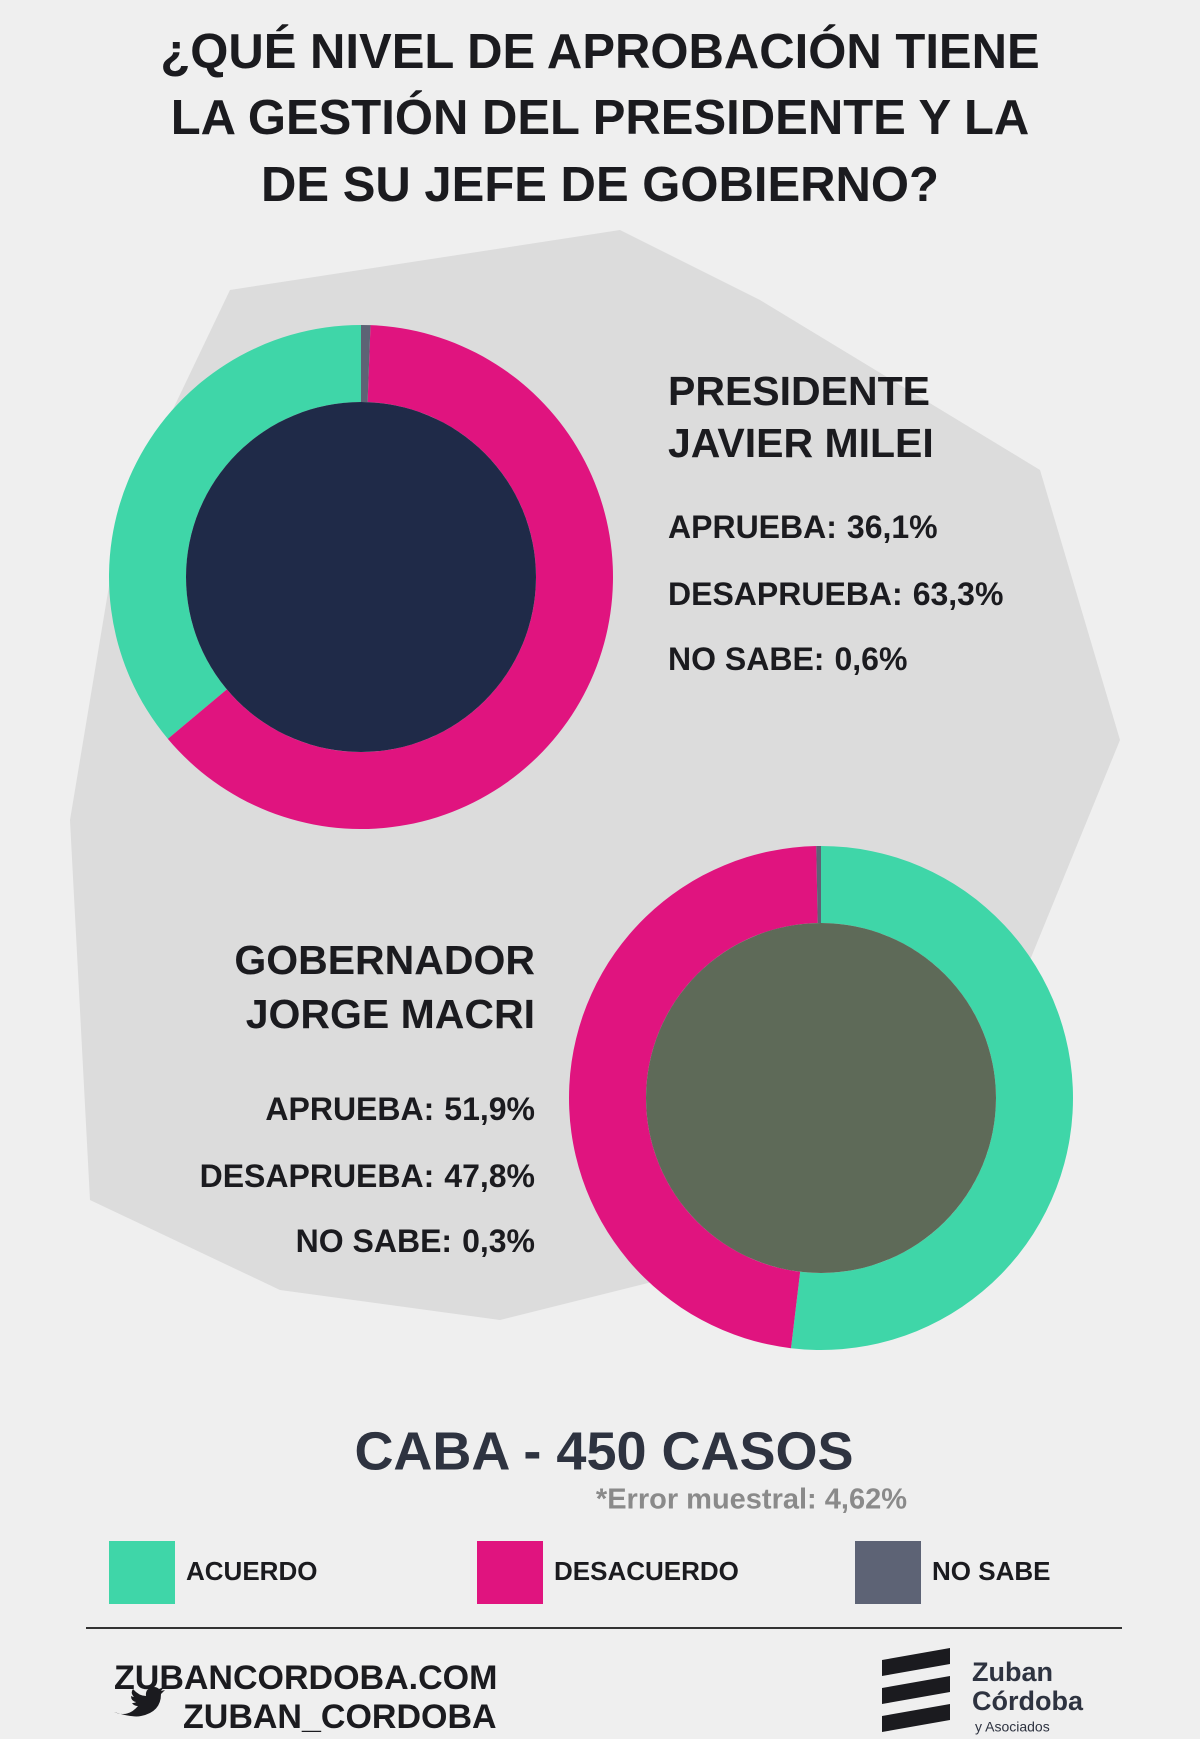 The width and height of the screenshot is (1200, 1739). Describe the element at coordinates (916, 1690) in the screenshot. I see `logo-mark` at that location.